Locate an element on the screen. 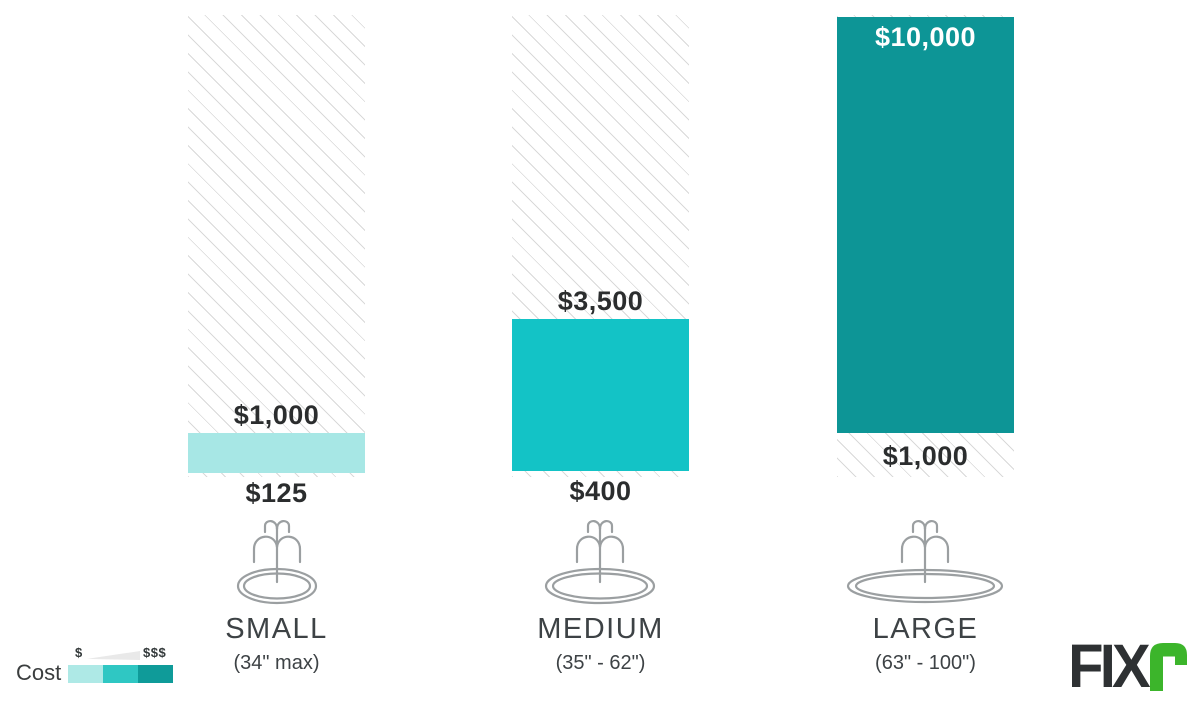 The width and height of the screenshot is (1200, 701). legend-swatch-high is located at coordinates (155, 674).